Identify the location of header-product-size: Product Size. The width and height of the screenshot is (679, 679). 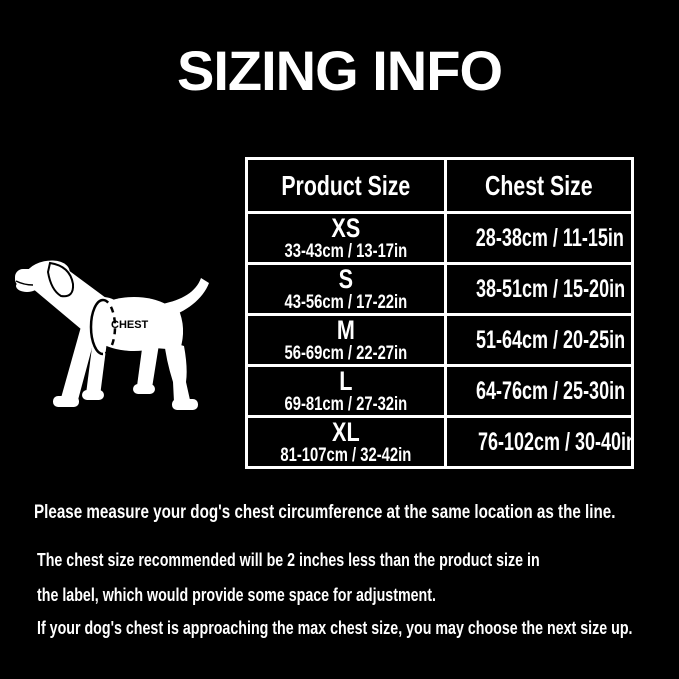
(346, 185).